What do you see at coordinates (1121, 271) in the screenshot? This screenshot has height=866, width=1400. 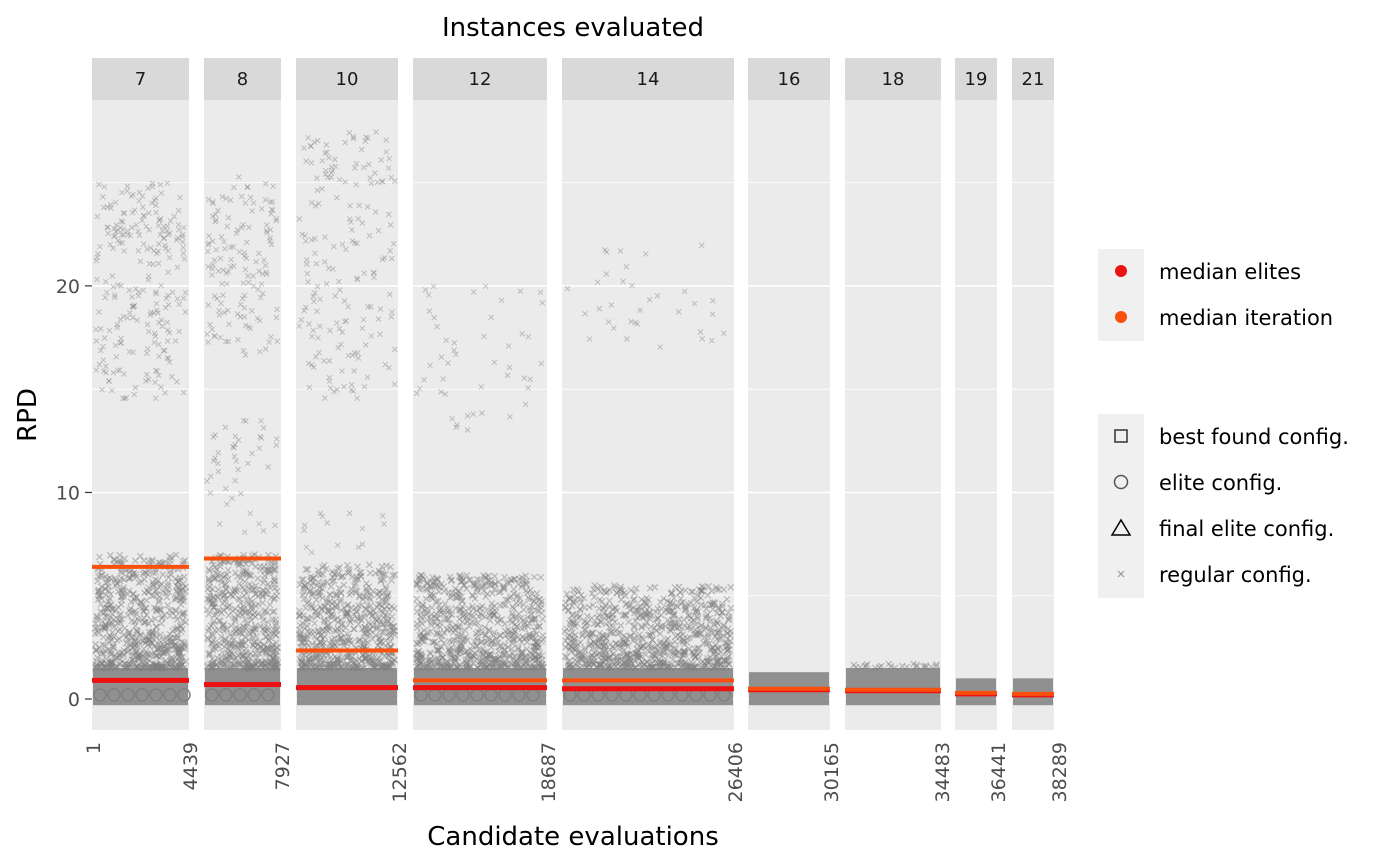 I see `legend-dot-icon` at bounding box center [1121, 271].